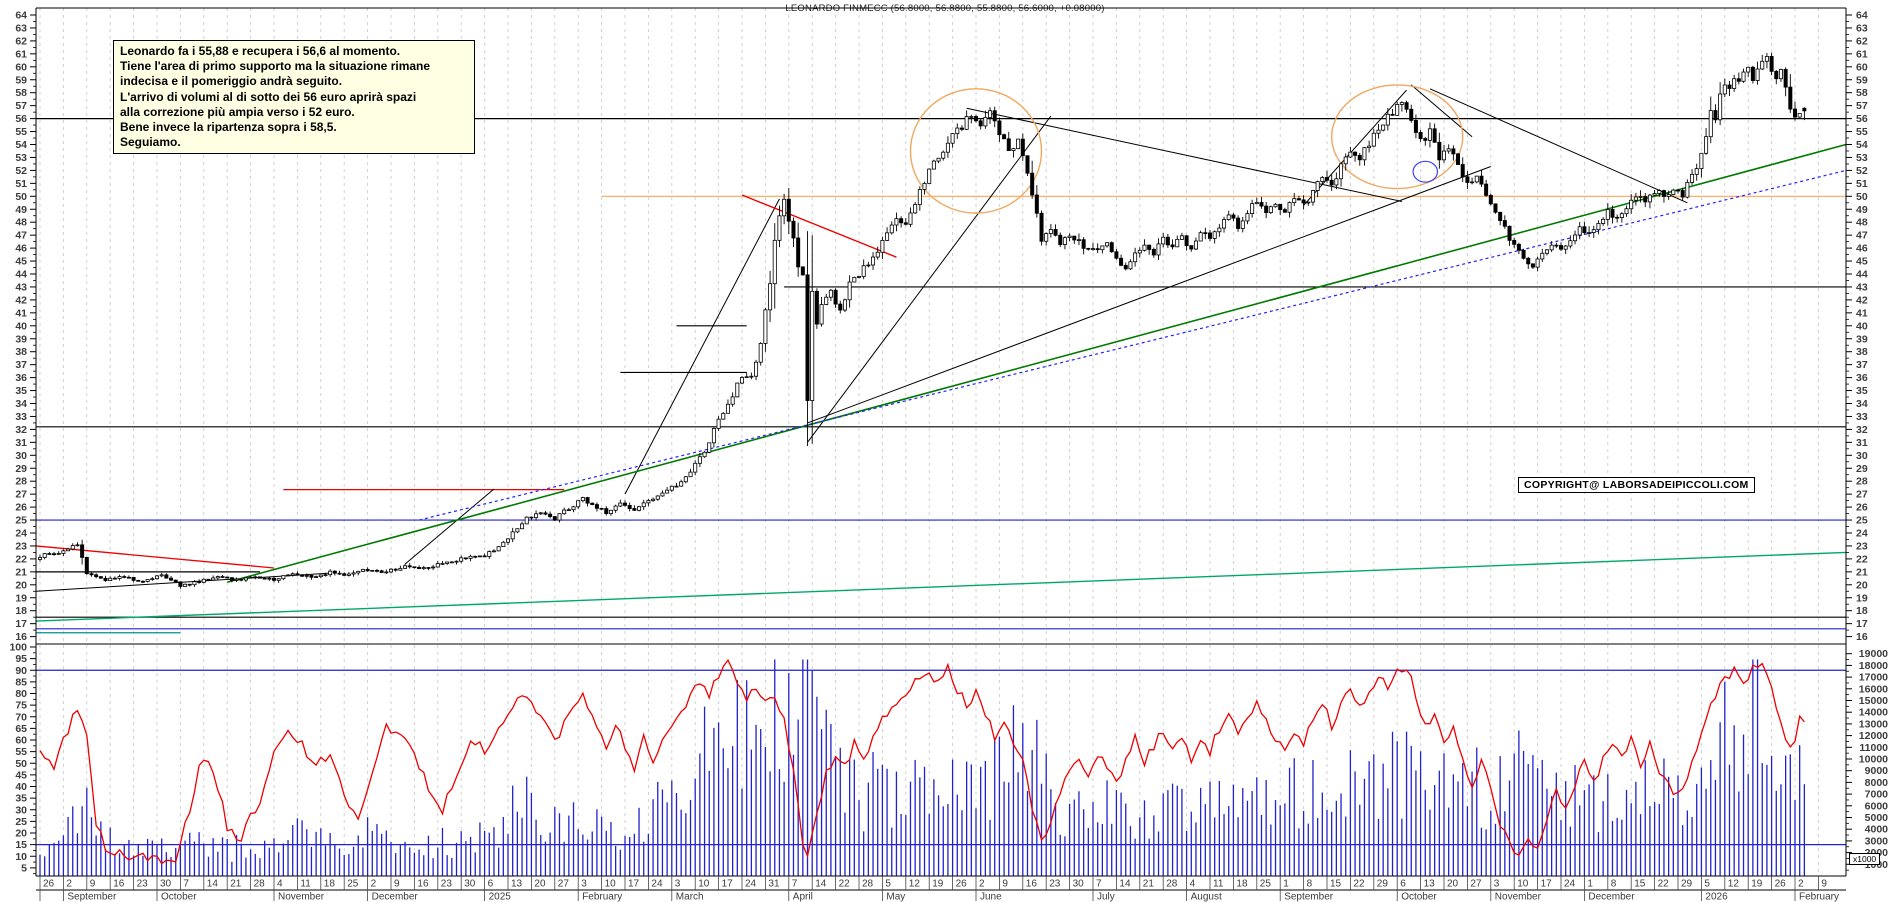  What do you see at coordinates (21, 752) in the screenshot?
I see `svg-text: 55` at bounding box center [21, 752].